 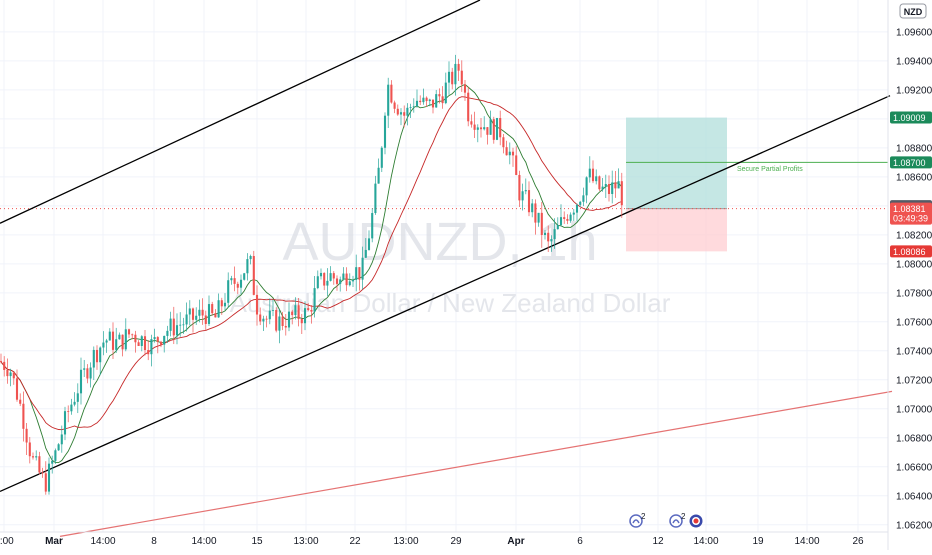 What do you see at coordinates (914, 235) in the screenshot?
I see `y-tick-label: 1.08200` at bounding box center [914, 235].